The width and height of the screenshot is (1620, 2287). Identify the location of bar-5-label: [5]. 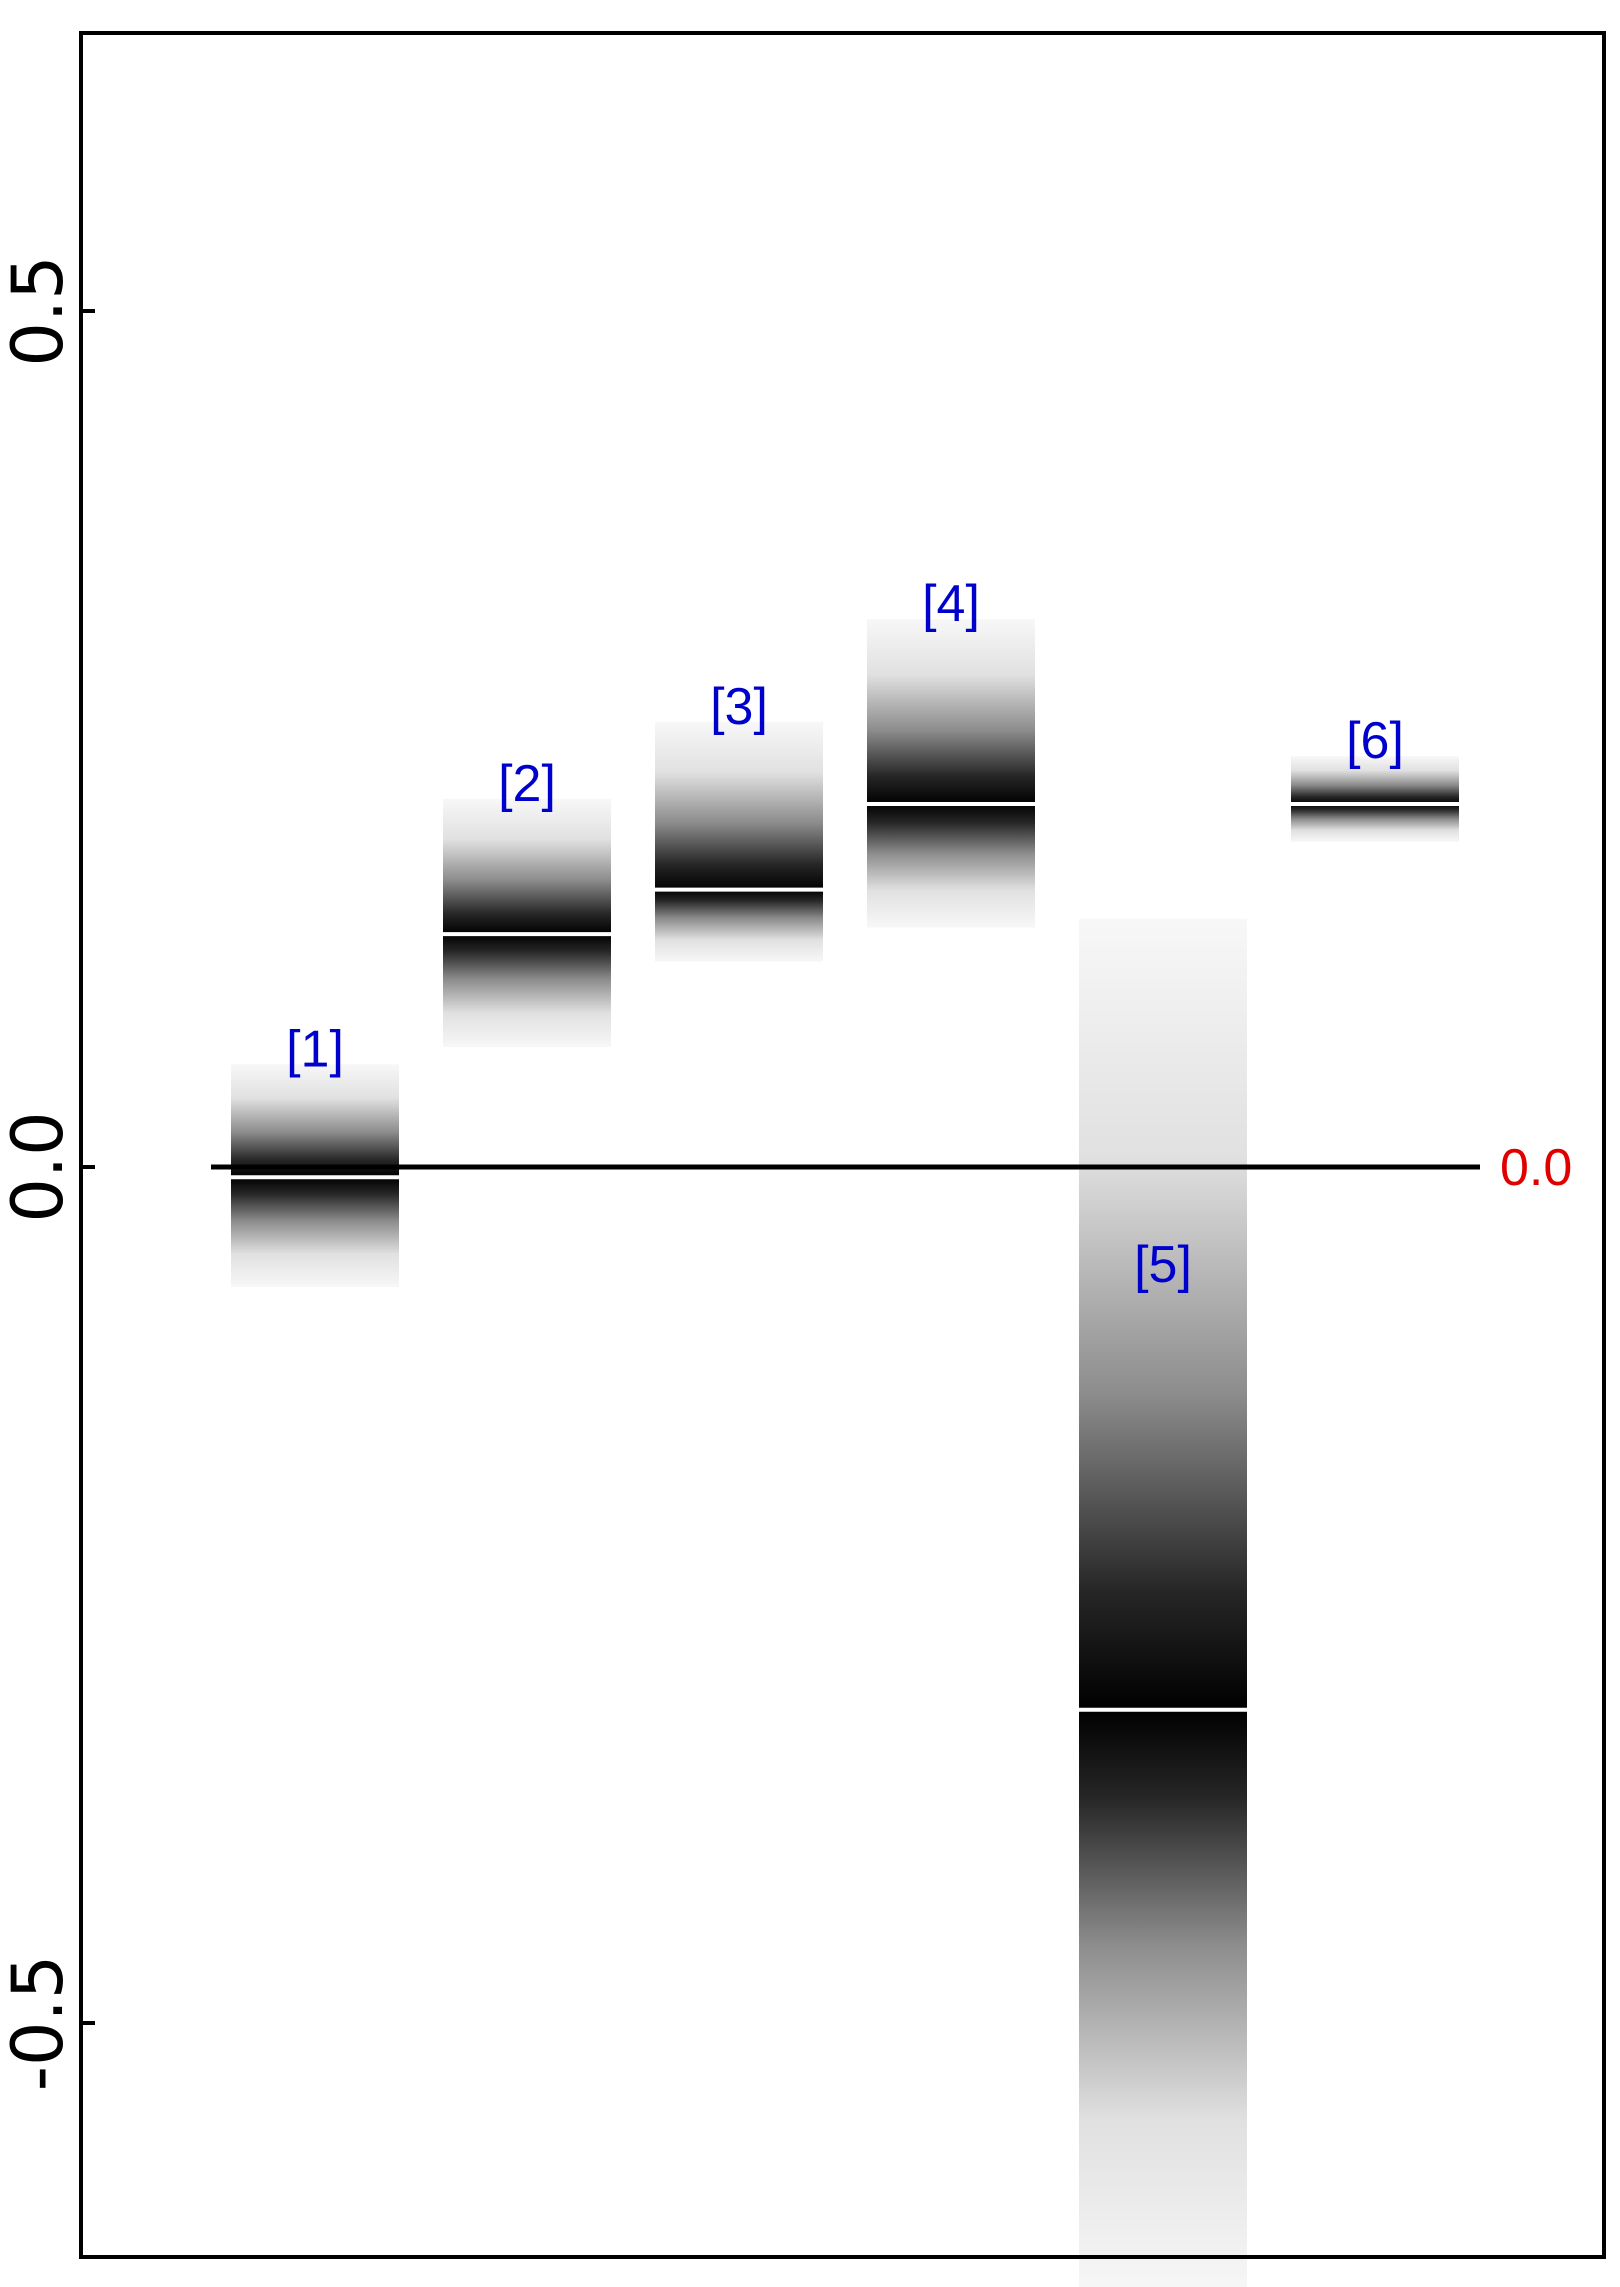
(1163, 1265).